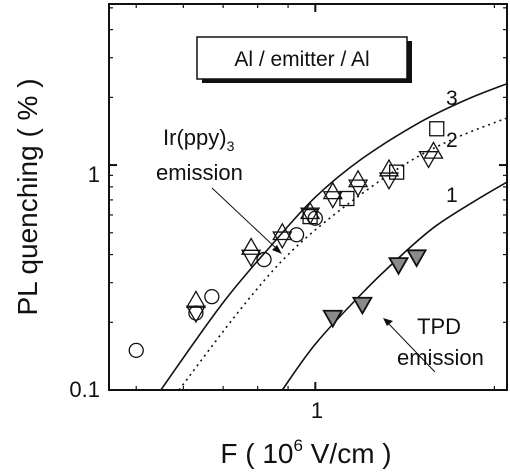  Describe the element at coordinates (317, 410) in the screenshot. I see `x-tick-label-1: 1` at that location.